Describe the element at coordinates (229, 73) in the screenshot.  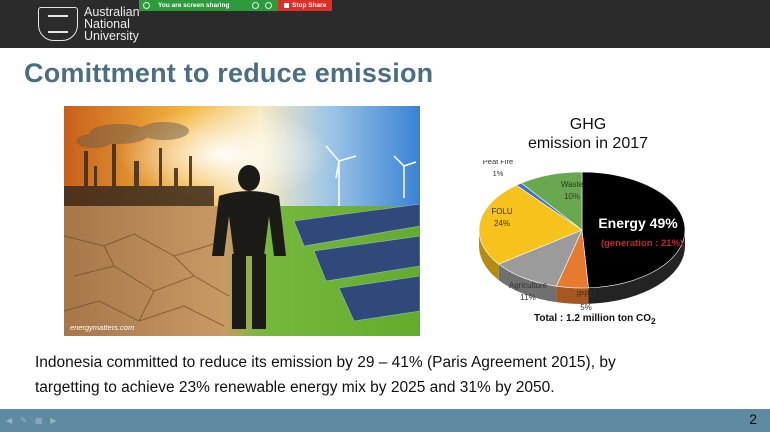
I see `slide-title: Comittment to reduce emission` at that location.